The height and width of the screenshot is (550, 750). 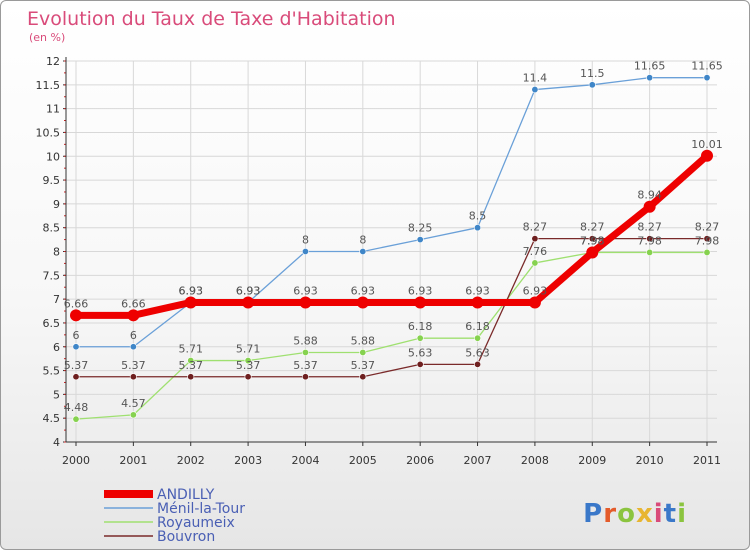 I want to click on y-tick-label: 8.5, so click(x=52, y=228).